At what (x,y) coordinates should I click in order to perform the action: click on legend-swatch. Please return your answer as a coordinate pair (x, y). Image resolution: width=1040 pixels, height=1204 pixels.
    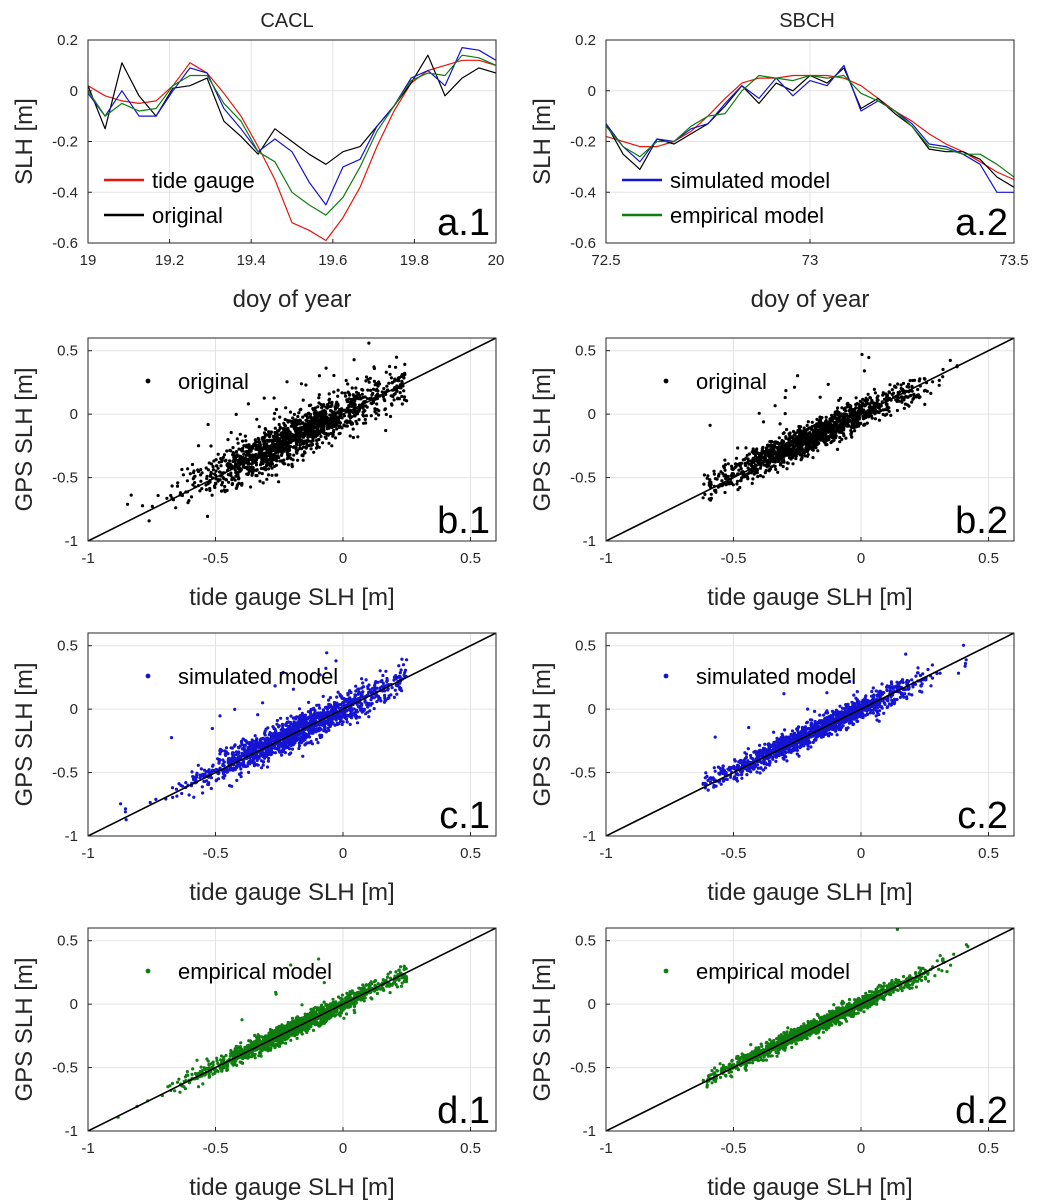
    Looking at the image, I should click on (148, 381).